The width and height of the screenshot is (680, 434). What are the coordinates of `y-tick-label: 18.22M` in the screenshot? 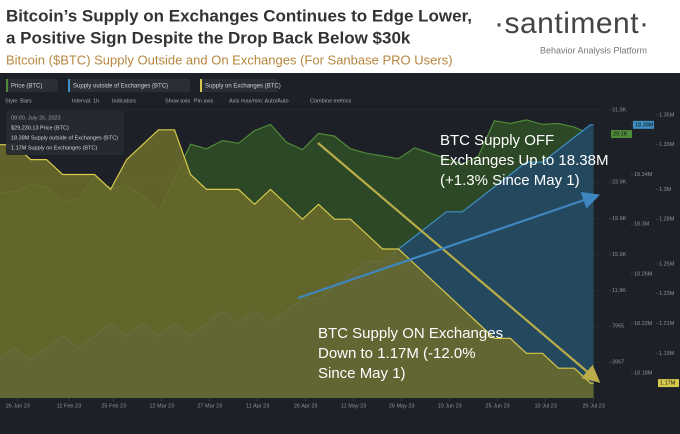 It's located at (643, 324).